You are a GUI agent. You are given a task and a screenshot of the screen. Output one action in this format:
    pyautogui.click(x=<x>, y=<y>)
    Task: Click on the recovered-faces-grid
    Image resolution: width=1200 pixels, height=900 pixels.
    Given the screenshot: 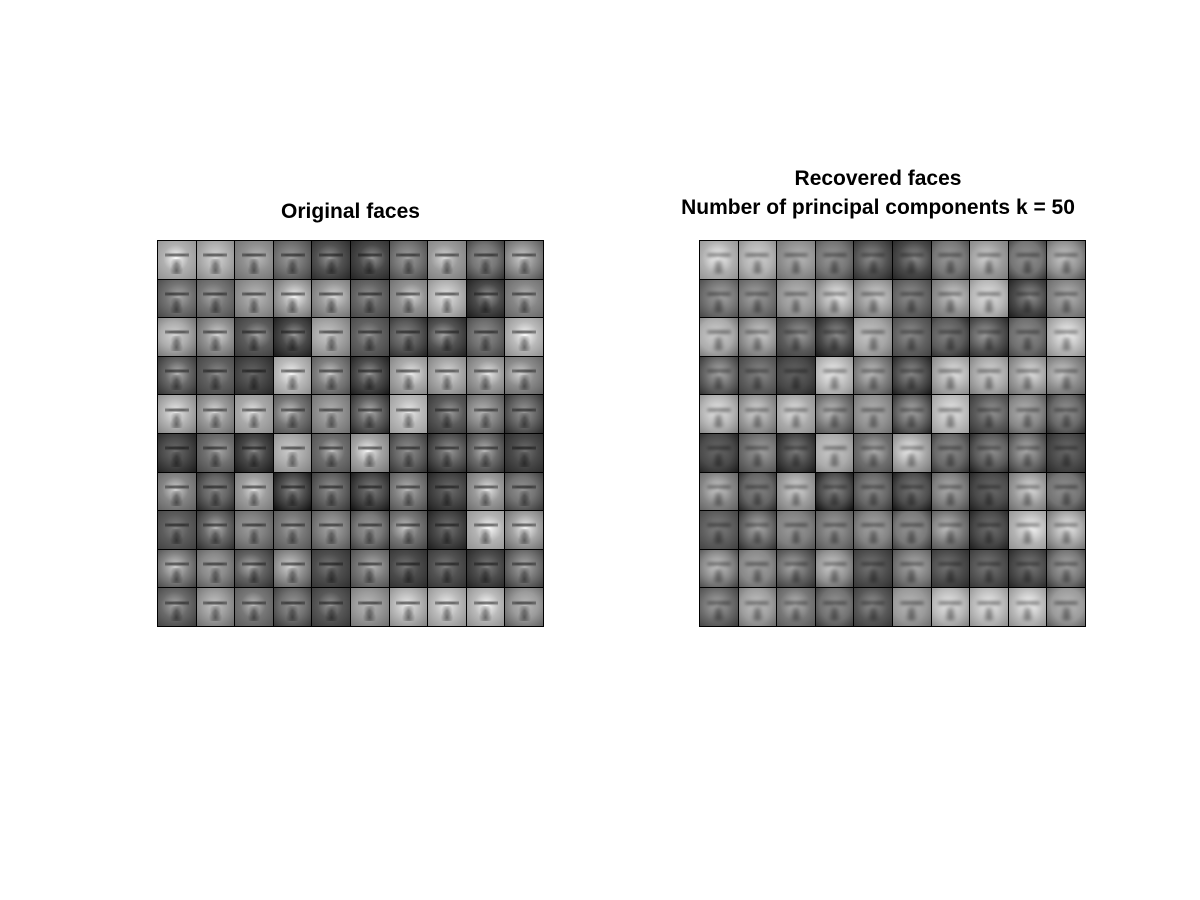 What is the action you would take?
    pyautogui.click(x=892, y=433)
    